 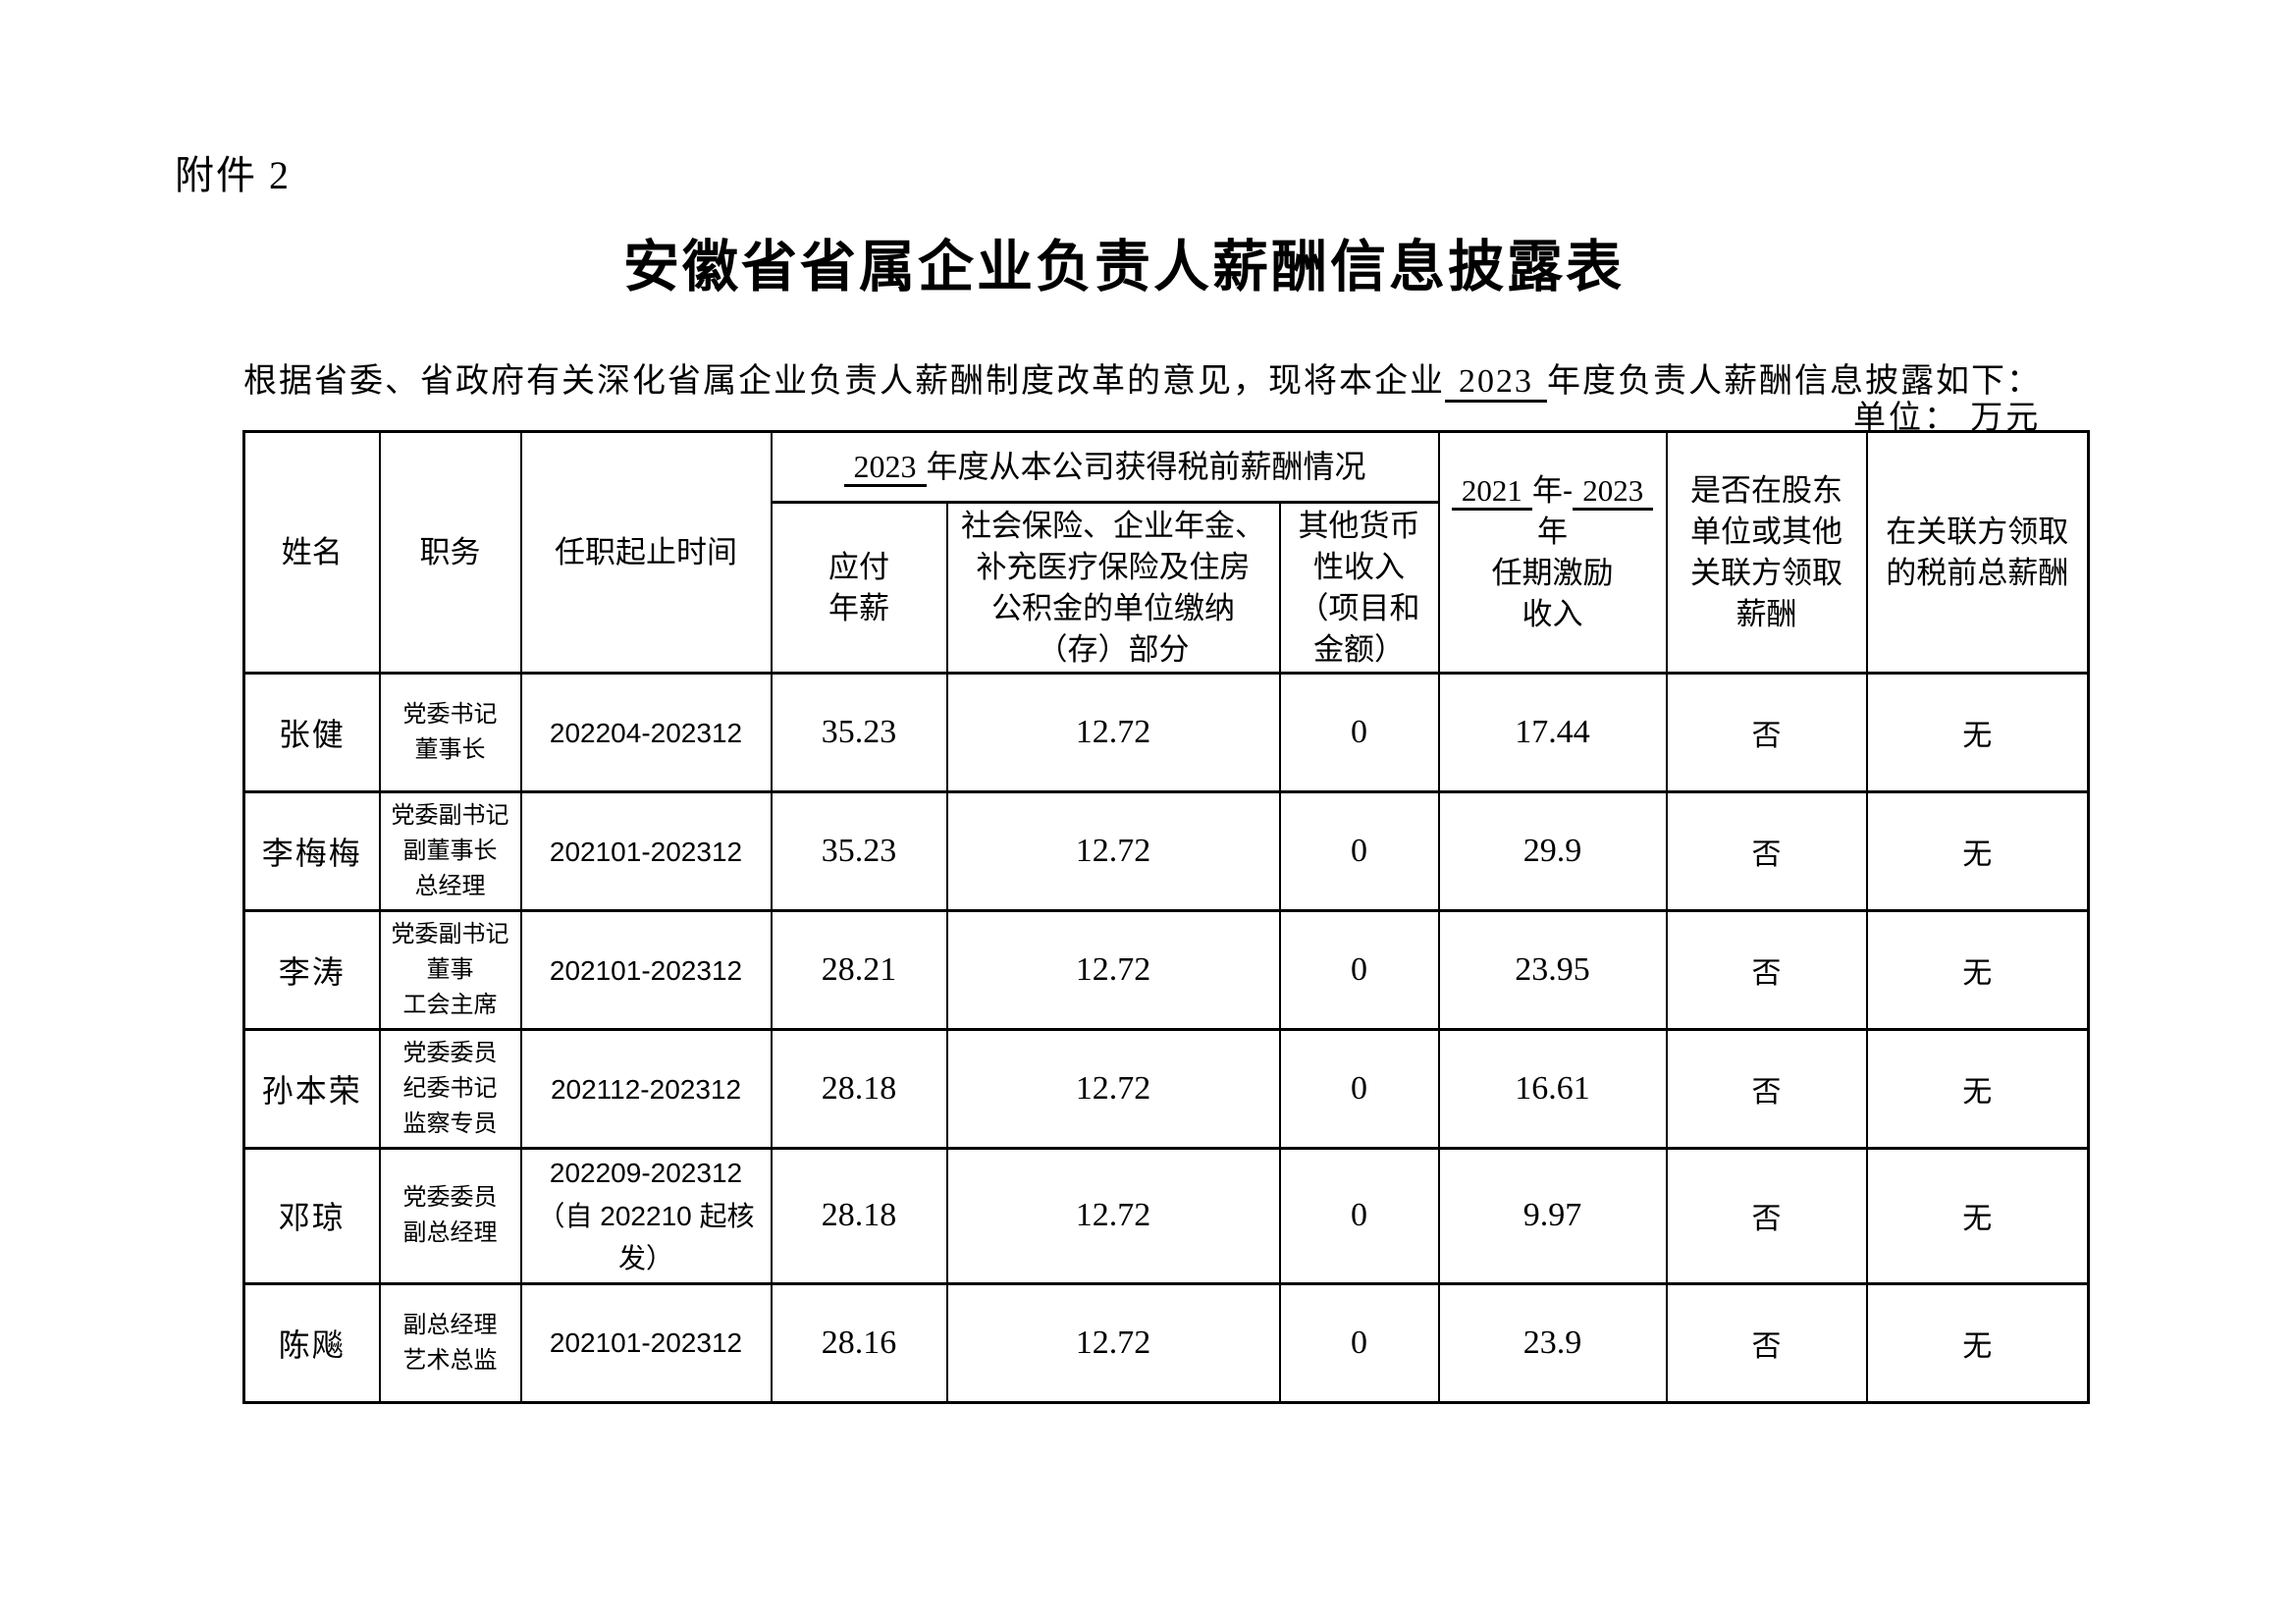 What do you see at coordinates (646, 1089) in the screenshot?
I see `cell-tenure: 202112-202312` at bounding box center [646, 1089].